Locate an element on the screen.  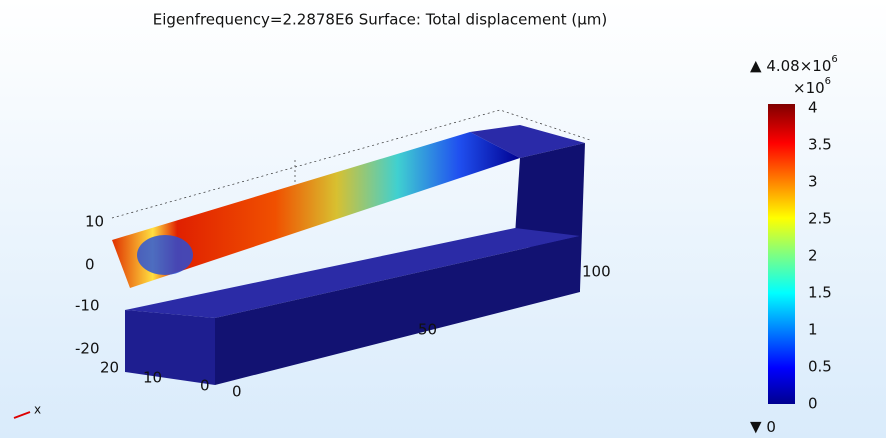
bar-front is located at coordinates (170, 347).